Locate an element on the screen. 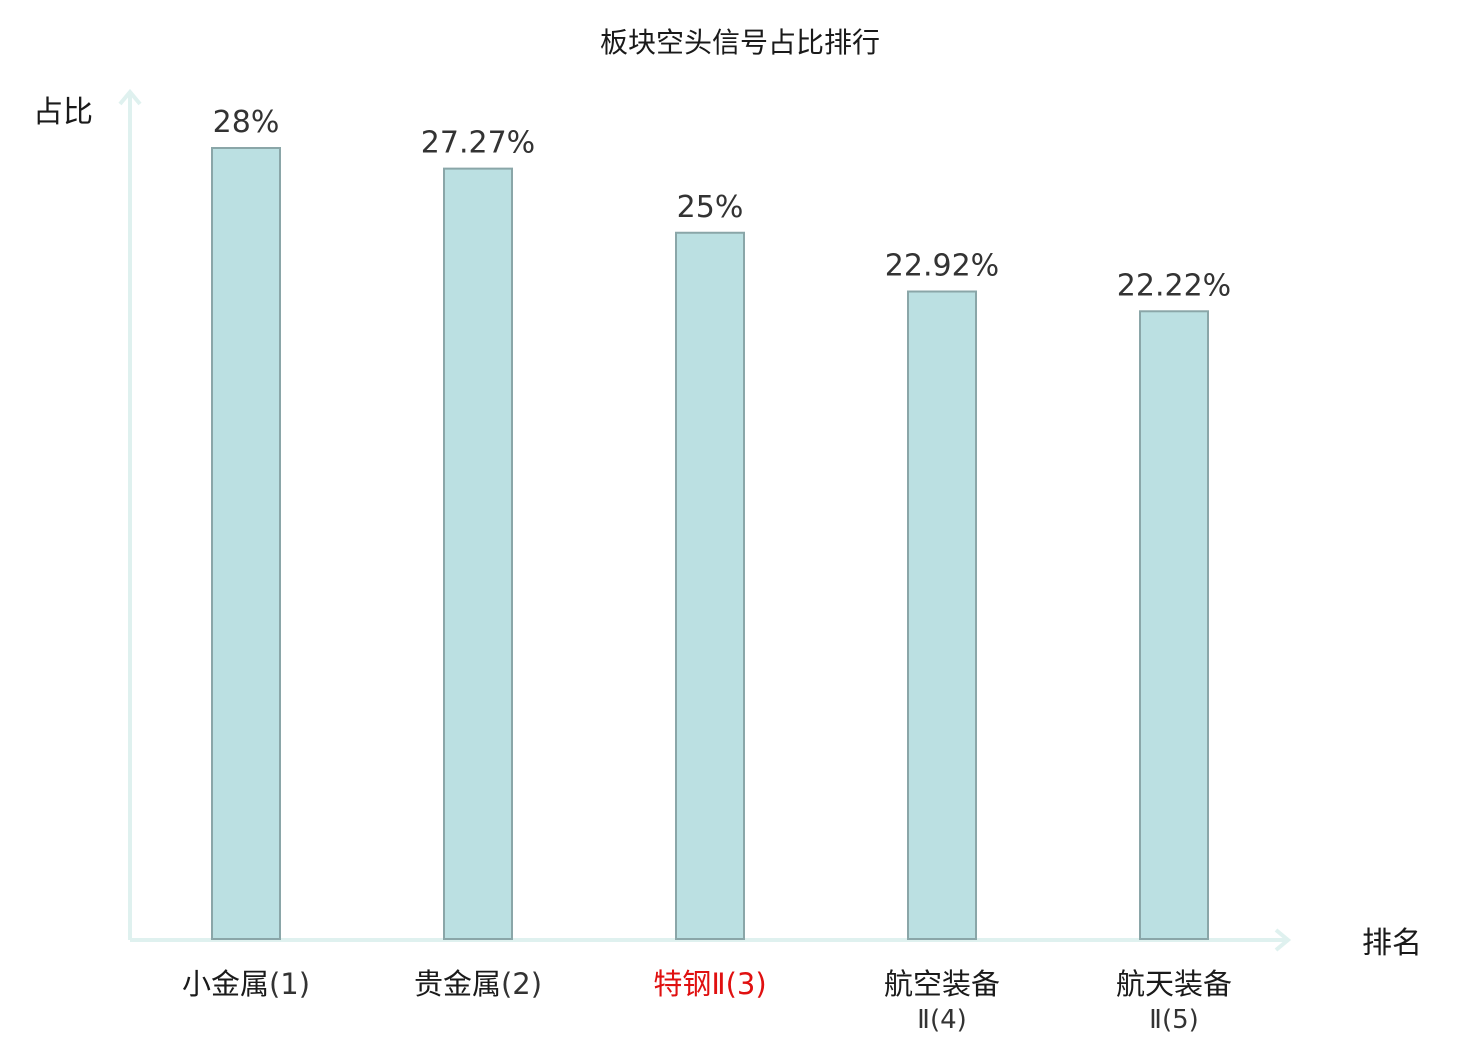 This screenshot has width=1480, height=1040. value-label-3: 25% is located at coordinates (710, 207).